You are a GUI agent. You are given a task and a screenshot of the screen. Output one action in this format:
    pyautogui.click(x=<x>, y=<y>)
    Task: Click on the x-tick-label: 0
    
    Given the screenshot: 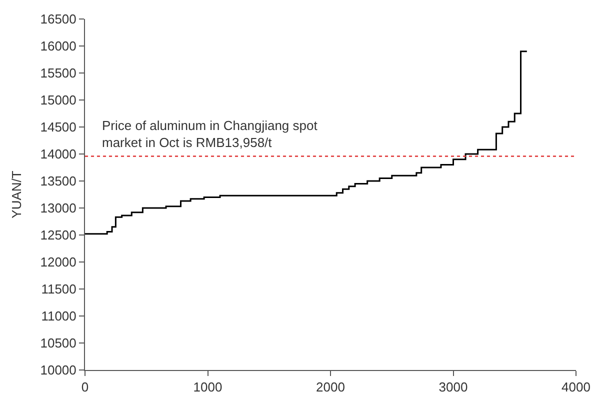 What is the action you would take?
    pyautogui.click(x=85, y=387)
    